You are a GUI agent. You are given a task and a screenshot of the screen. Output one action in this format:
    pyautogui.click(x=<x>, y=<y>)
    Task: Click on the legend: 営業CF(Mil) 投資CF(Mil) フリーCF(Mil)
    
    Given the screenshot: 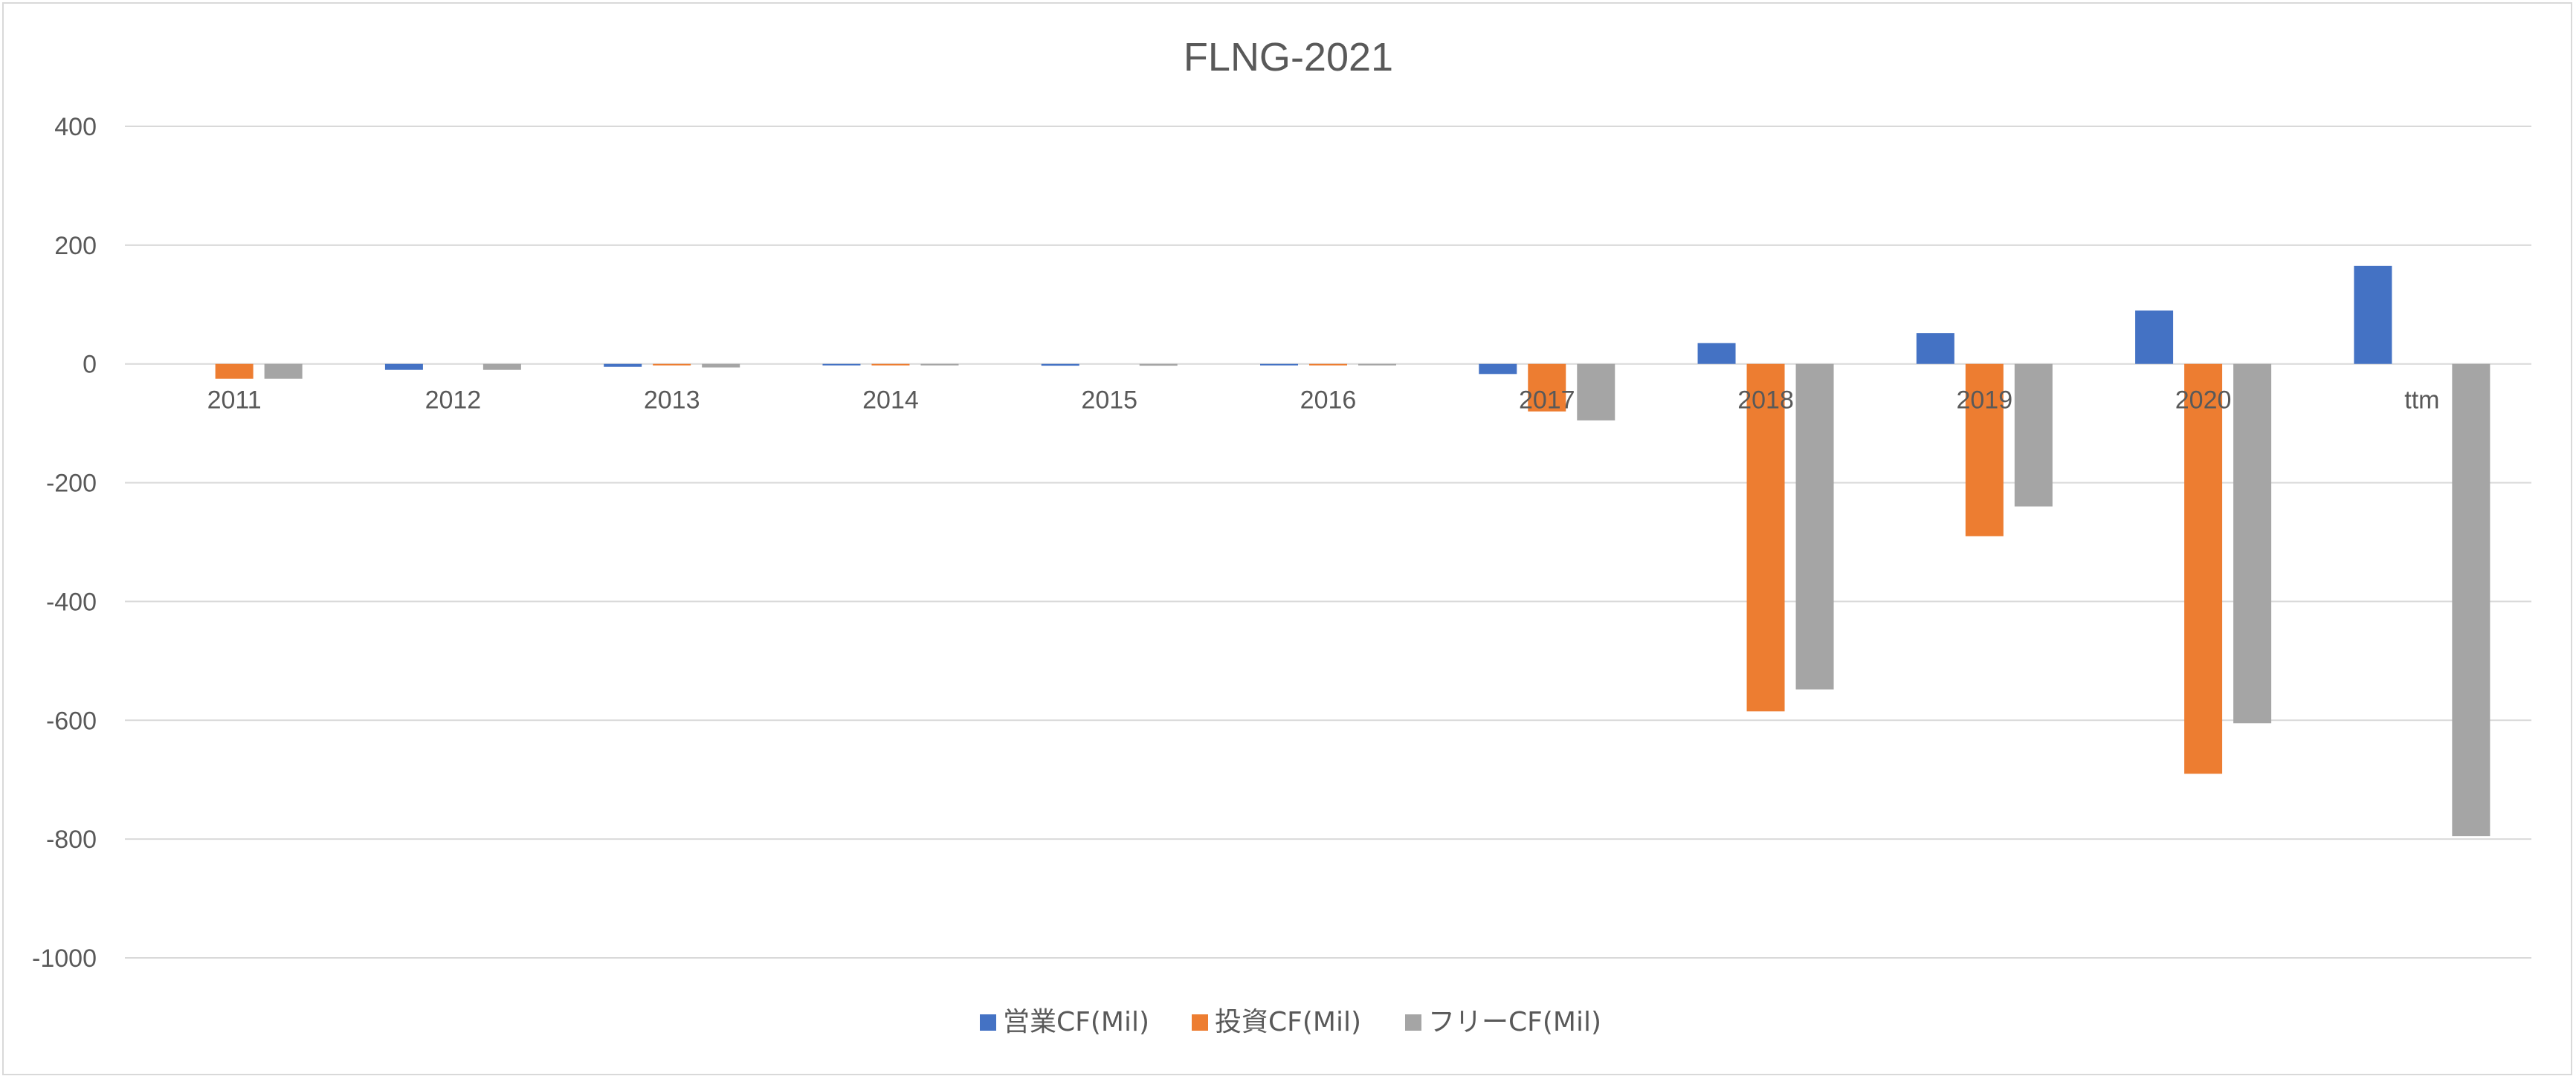 What is the action you would take?
    pyautogui.click(x=1290, y=1022)
    